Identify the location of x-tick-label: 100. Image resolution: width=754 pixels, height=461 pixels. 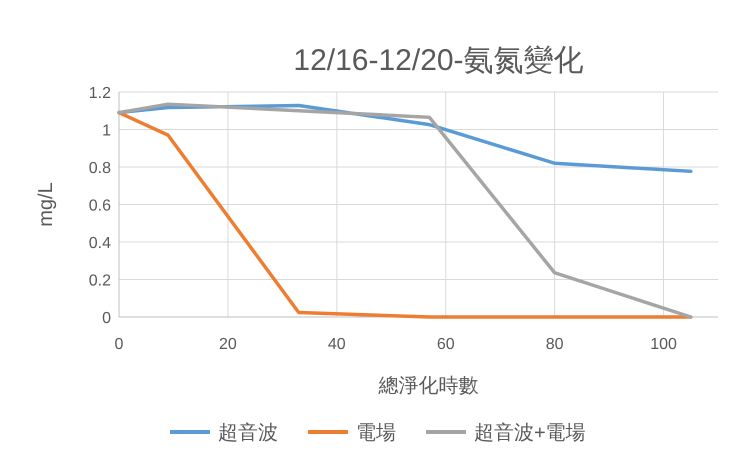
(663, 344).